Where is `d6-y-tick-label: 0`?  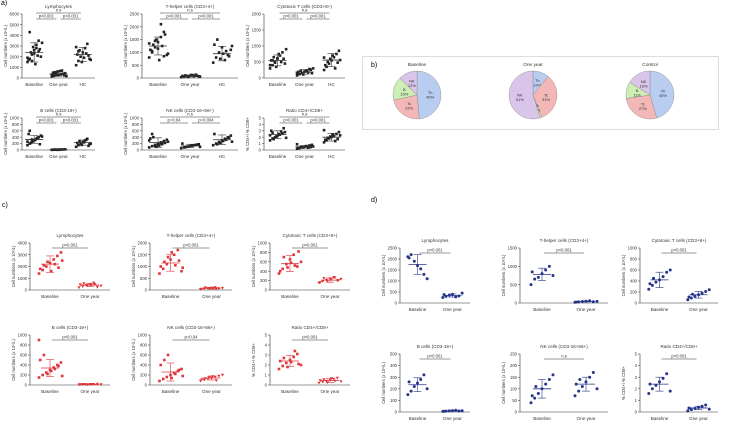
d6-y-tick-label: 0 is located at coordinates (636, 412).